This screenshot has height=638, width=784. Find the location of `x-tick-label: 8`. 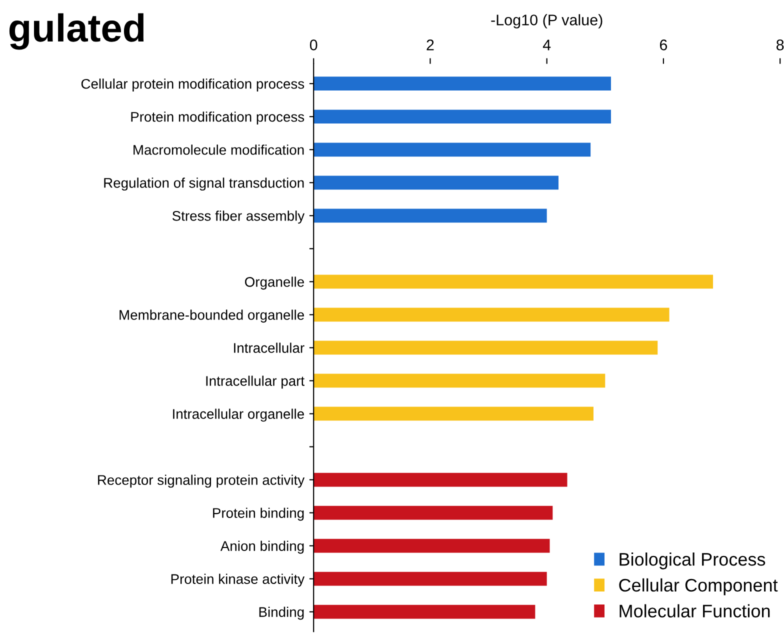

x-tick-label: 8 is located at coordinates (780, 45).